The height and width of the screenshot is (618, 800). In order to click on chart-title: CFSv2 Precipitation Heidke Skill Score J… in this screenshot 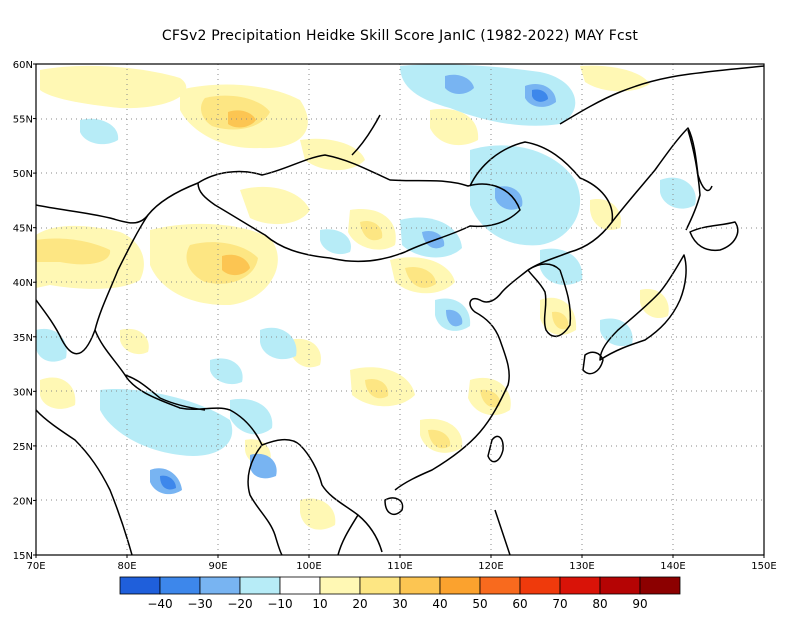, I will do `click(400, 36)`.